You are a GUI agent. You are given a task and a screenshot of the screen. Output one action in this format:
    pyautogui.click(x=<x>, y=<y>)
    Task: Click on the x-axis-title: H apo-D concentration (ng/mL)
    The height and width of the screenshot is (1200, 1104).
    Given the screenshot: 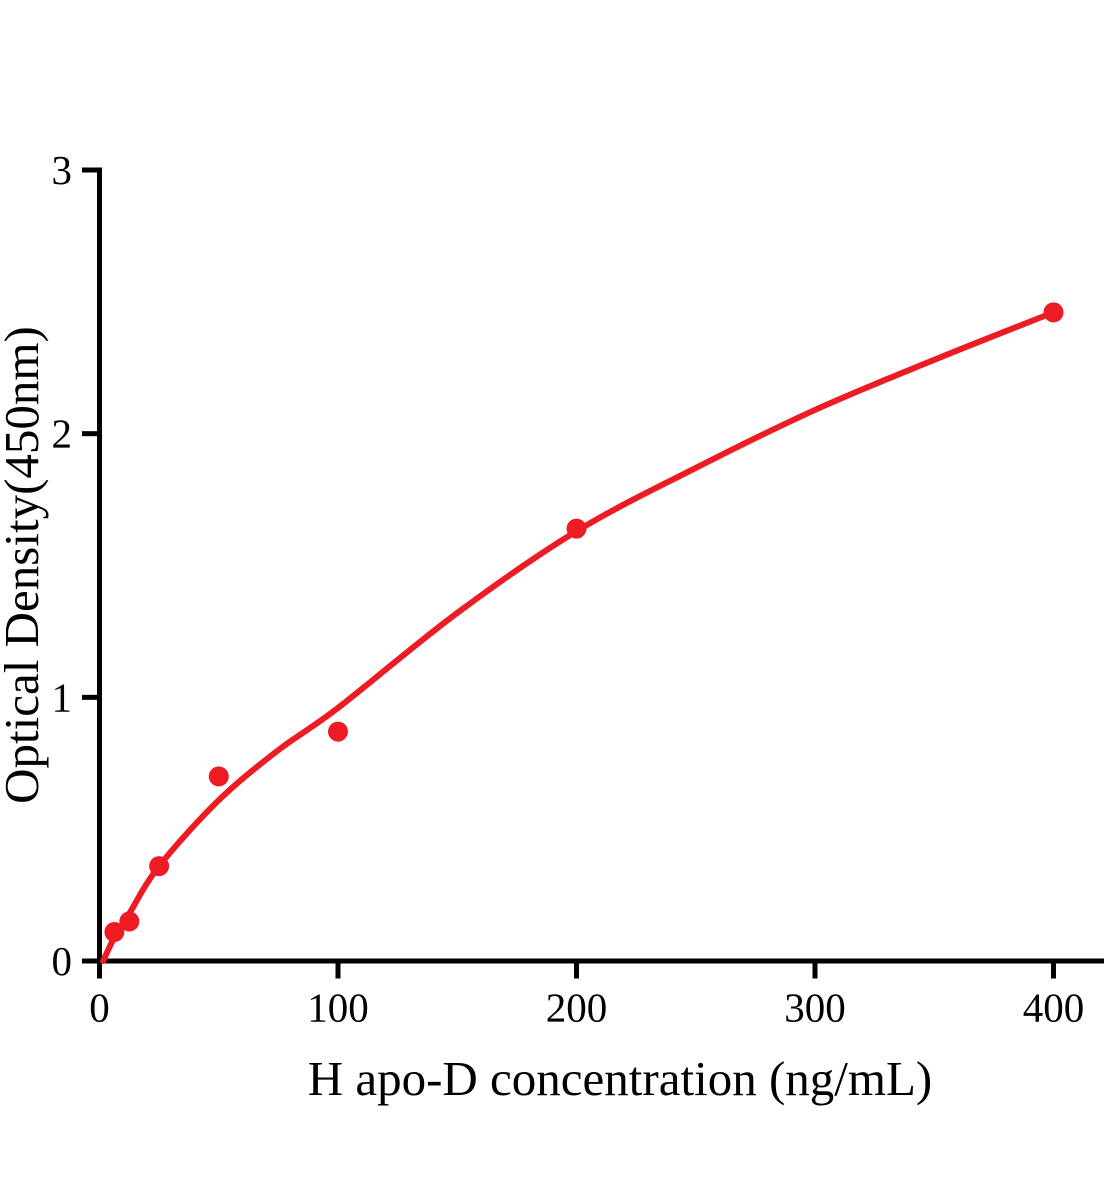 What is the action you would take?
    pyautogui.click(x=620, y=1078)
    